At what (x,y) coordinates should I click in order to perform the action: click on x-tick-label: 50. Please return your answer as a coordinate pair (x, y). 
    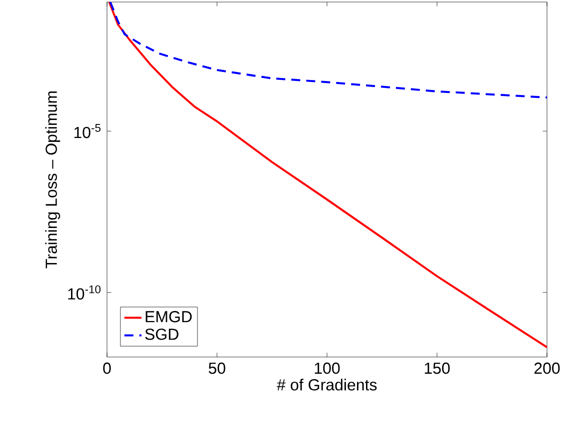
    Looking at the image, I should click on (217, 368).